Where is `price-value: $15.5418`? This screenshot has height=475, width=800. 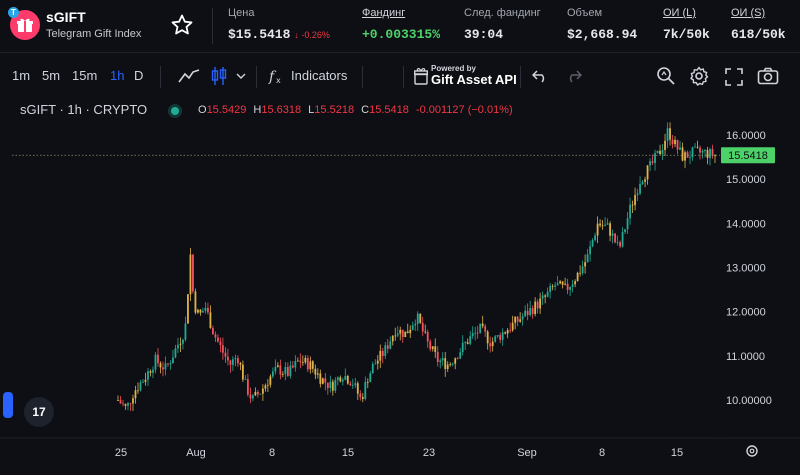 price-value: $15.5418 is located at coordinates (259, 34).